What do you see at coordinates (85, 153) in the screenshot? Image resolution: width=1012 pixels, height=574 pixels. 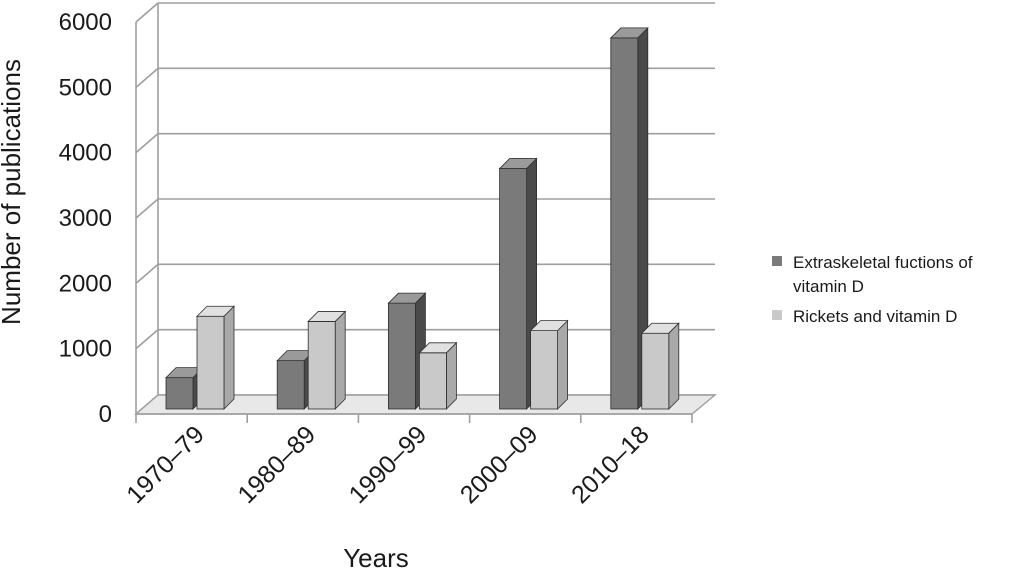 I see `y-tick-label: 4000` at bounding box center [85, 153].